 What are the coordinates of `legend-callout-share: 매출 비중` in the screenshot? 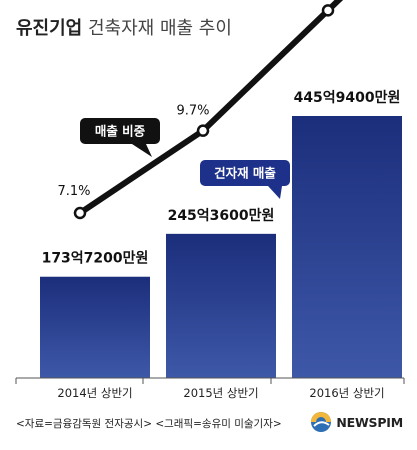 It's located at (120, 137).